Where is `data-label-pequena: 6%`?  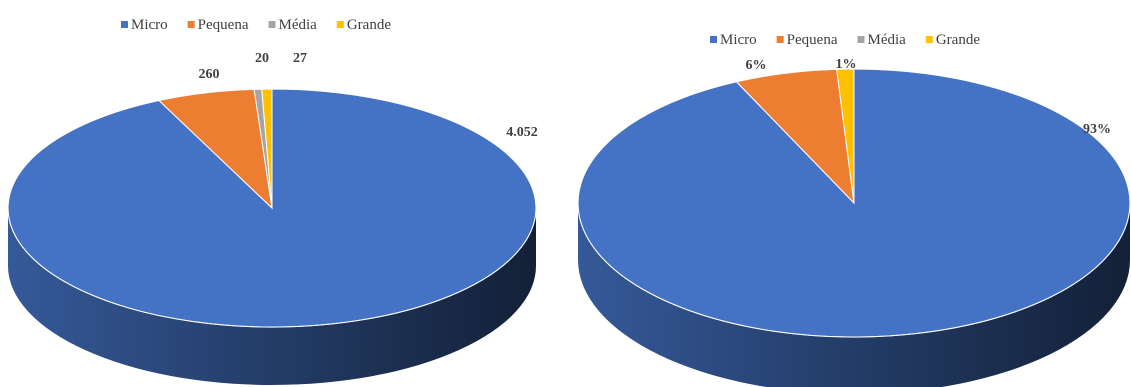 data-label-pequena: 6% is located at coordinates (756, 65).